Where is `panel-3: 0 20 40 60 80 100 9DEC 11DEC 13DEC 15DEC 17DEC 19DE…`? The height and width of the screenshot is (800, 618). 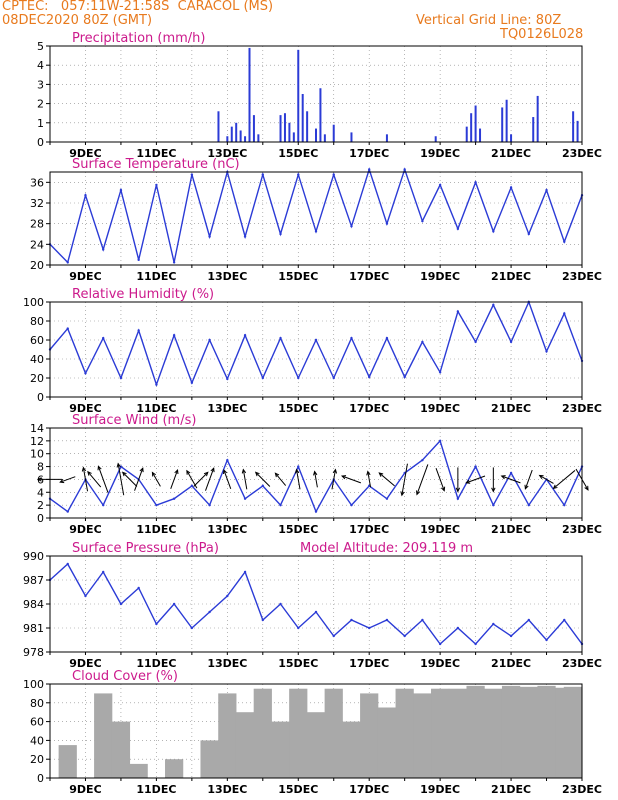
panel-3: 0 20 40 60 80 100 9DEC 11DEC 13DEC 15DEC 17DEC 19DE… is located at coordinates (312, 351).